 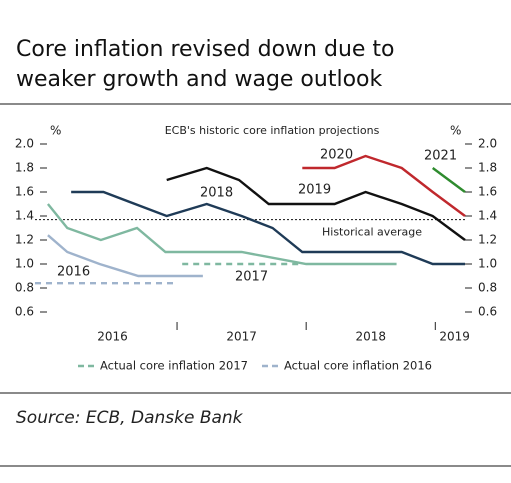 I want to click on y-tick-label: 0.6, so click(x=24, y=312).